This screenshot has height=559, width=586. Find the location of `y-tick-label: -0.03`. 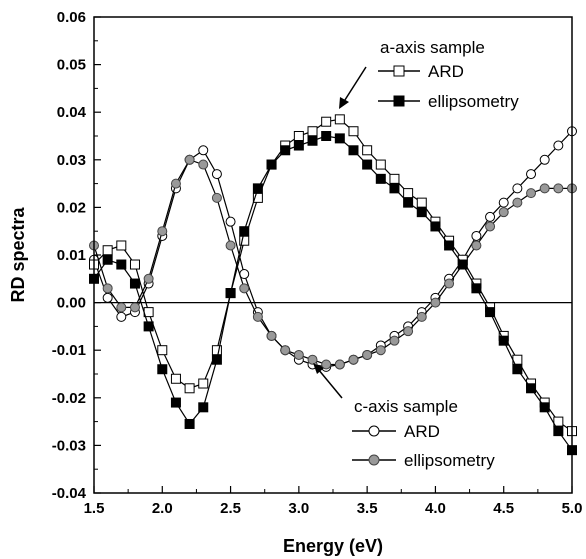

y-tick-label: -0.03 is located at coordinates (69, 445).